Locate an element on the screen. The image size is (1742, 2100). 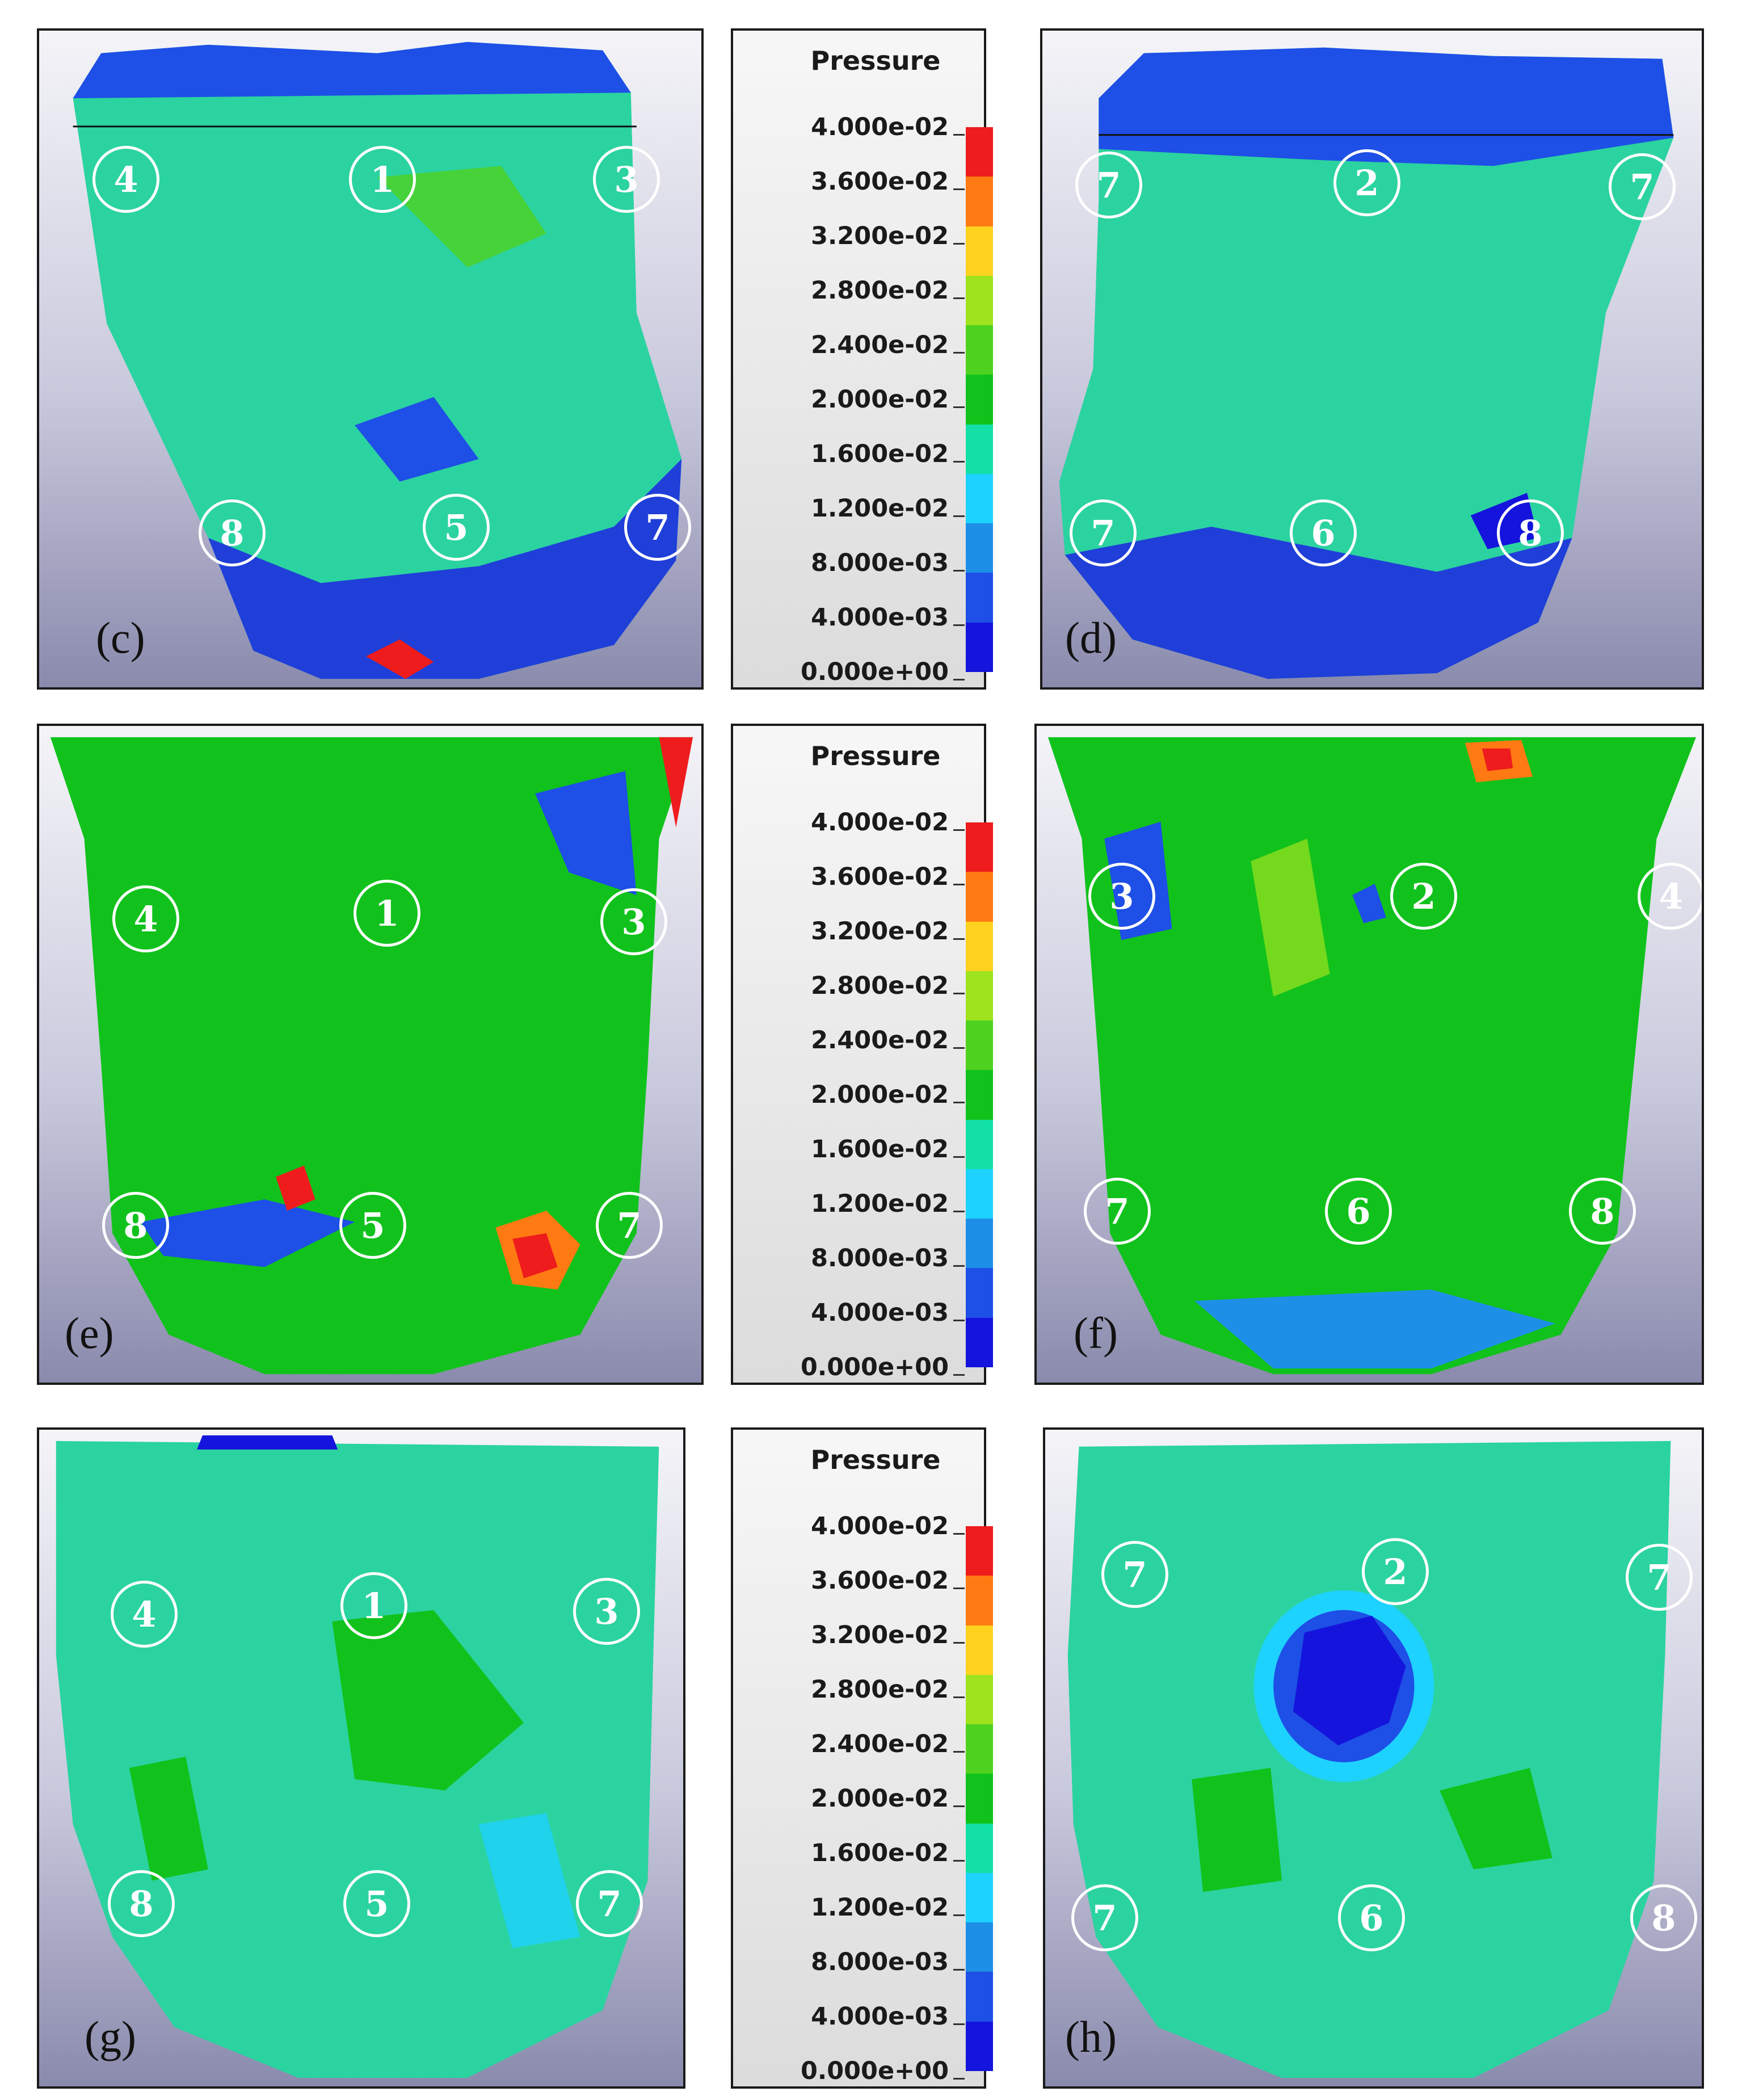
panel-h: (h) 7 2 7 7 6 8 is located at coordinates (1373, 1758).